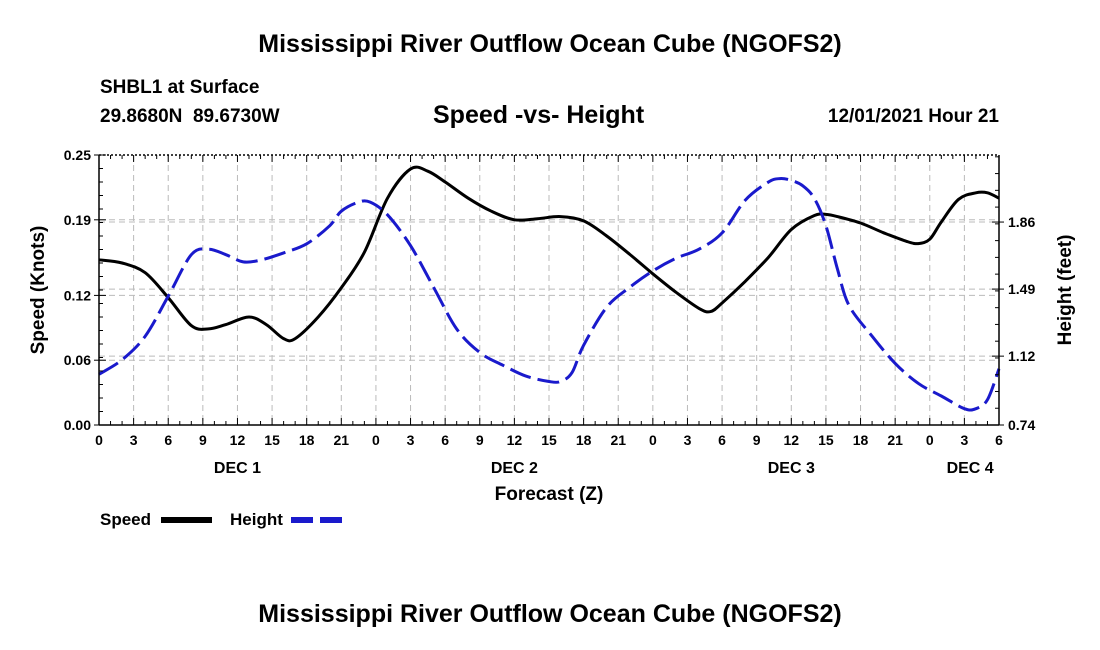 The width and height of the screenshot is (1100, 650). What do you see at coordinates (1021, 289) in the screenshot?
I see `y2-tick-label: 1.49` at bounding box center [1021, 289].